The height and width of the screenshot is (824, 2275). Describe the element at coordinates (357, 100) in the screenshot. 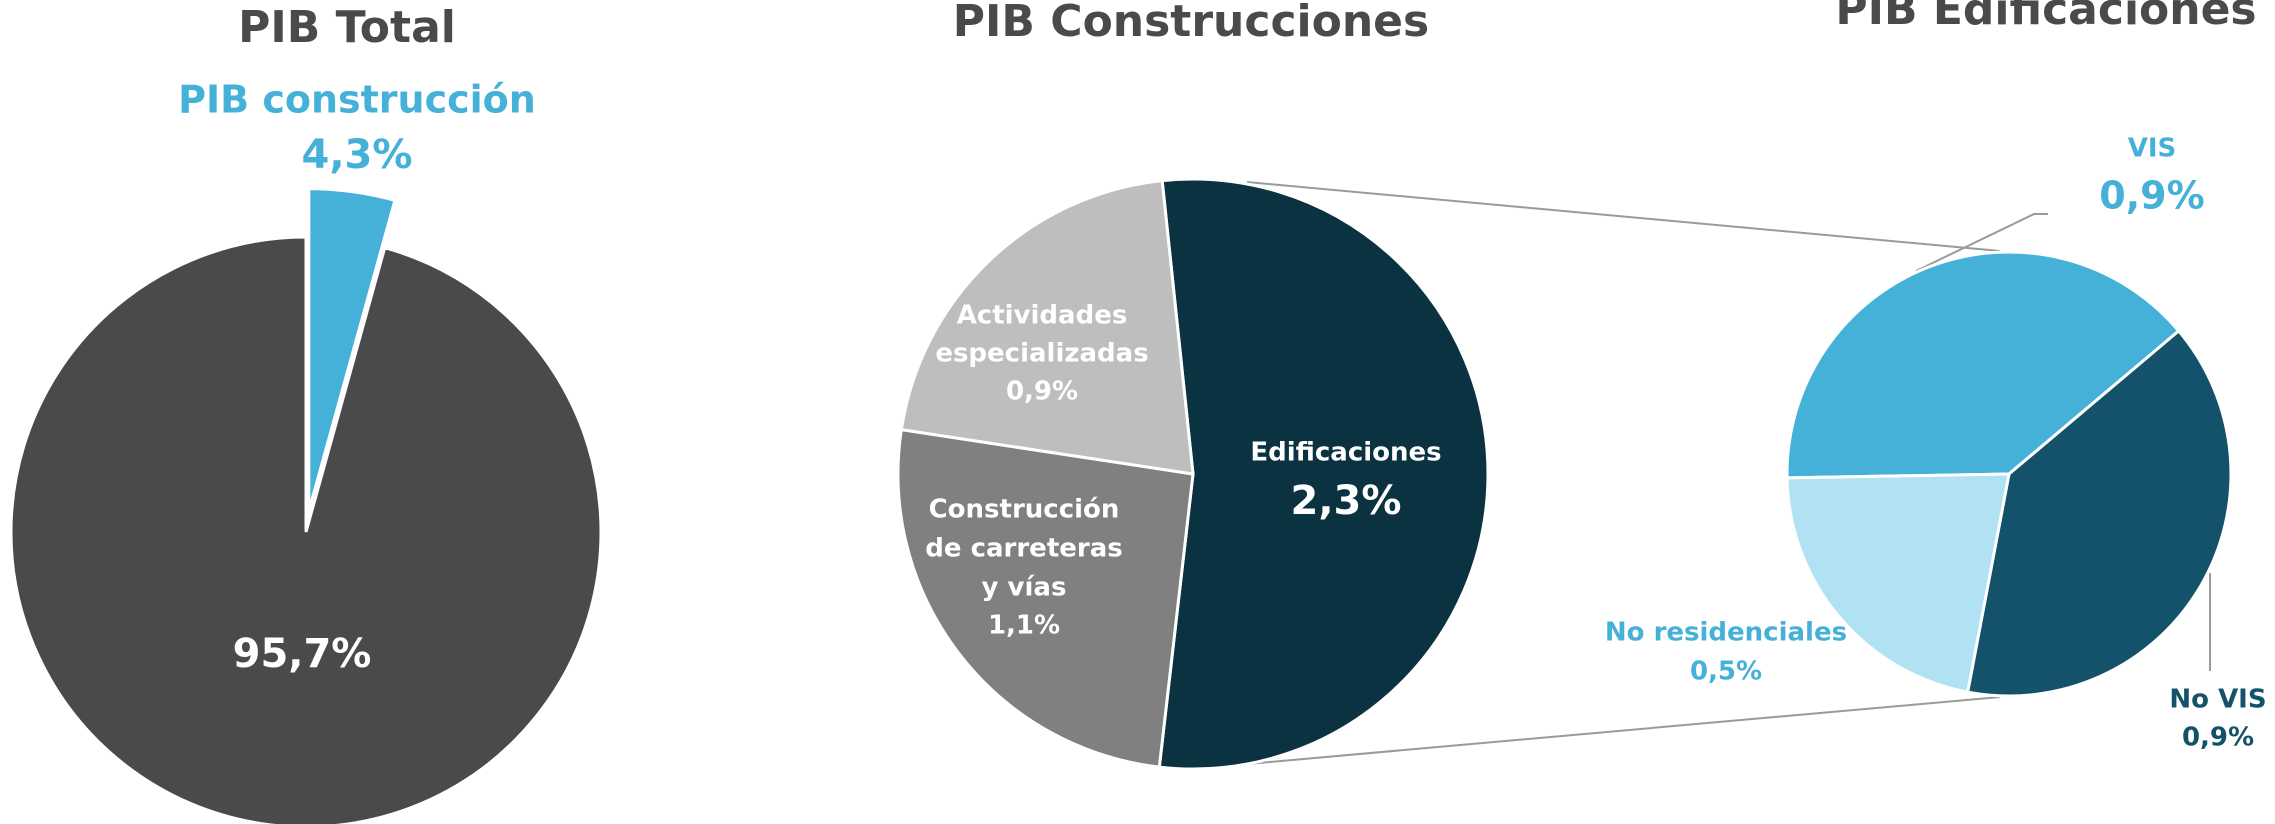

I see `slice-label: PIB construcción` at that location.